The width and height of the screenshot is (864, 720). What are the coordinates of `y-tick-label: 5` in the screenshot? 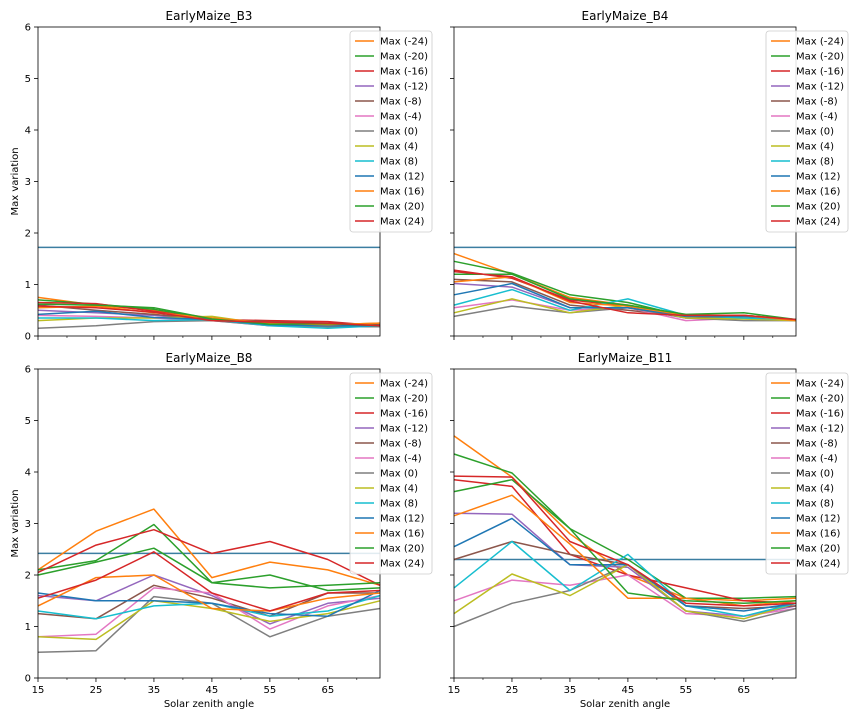 It's located at (28, 79).